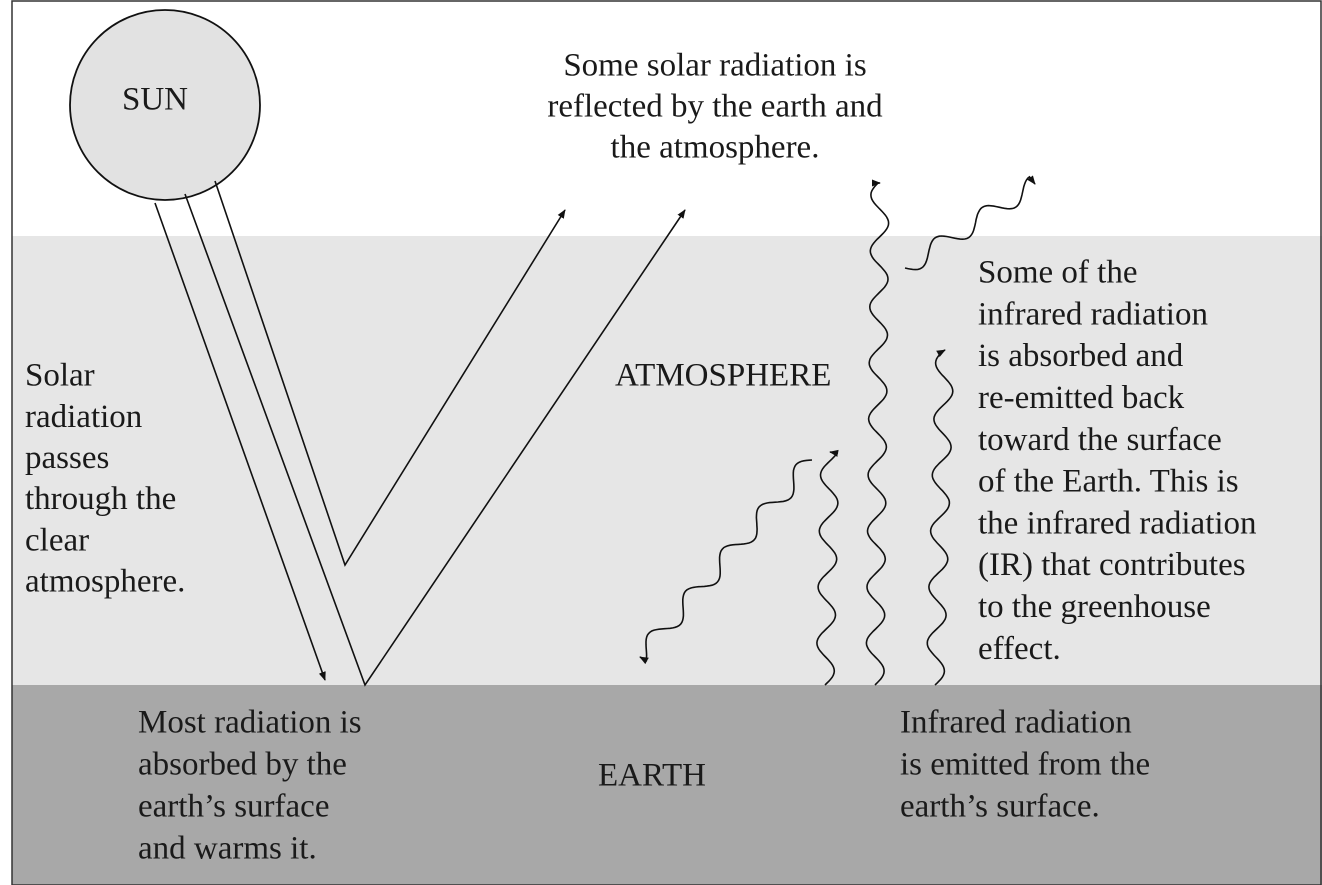 The image size is (1322, 885). I want to click on annotation-line: Some solar radiation is, so click(714, 66).